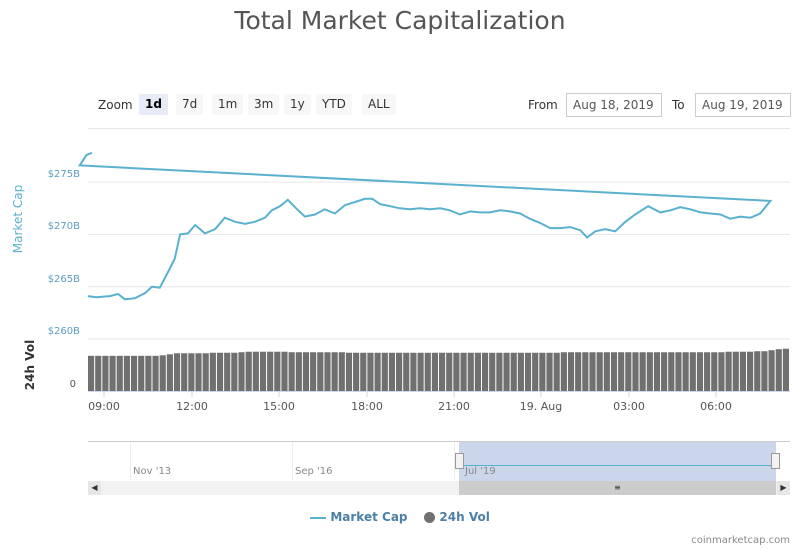 This screenshot has height=550, width=800. What do you see at coordinates (367, 406) in the screenshot?
I see `x-tick-label: 18:00` at bounding box center [367, 406].